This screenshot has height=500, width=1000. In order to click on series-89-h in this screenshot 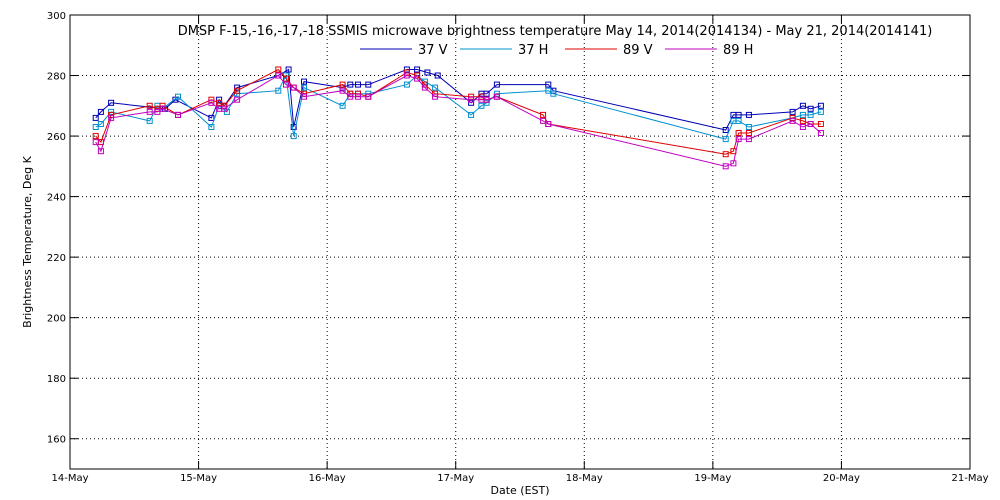, I will do `click(458, 121)`.